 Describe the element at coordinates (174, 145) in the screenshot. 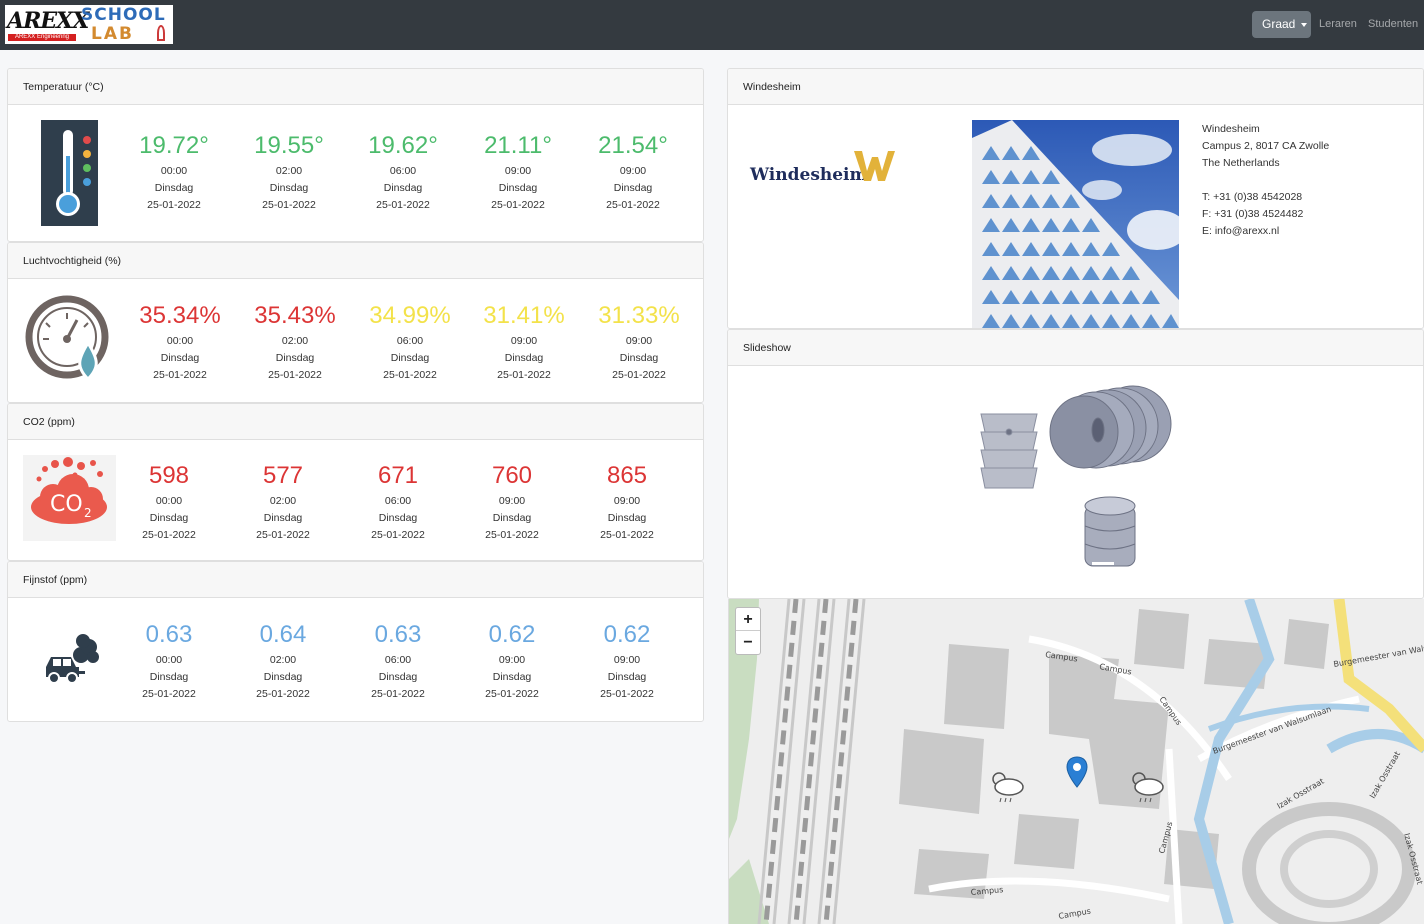

I see `reading-value: 19.72°` at that location.